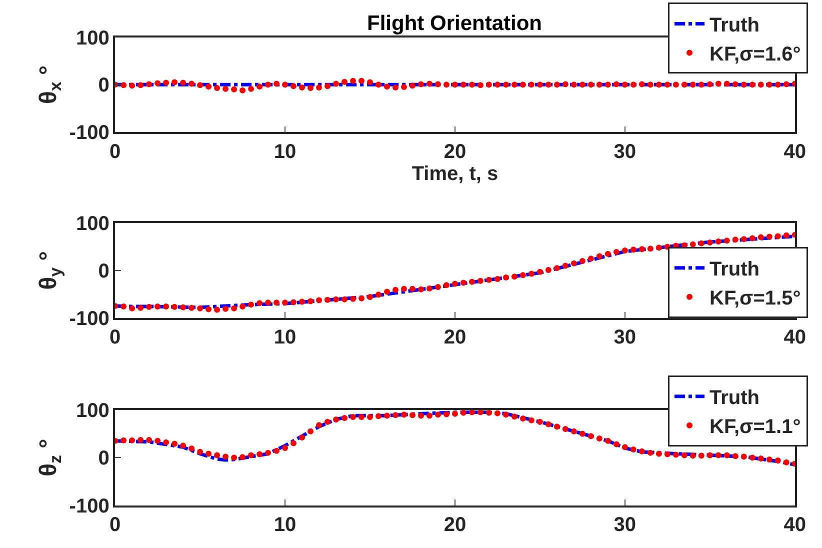 The width and height of the screenshot is (822, 548). Describe the element at coordinates (755, 55) in the screenshot. I see `legend-label: KF,σ=1.6°` at that location.